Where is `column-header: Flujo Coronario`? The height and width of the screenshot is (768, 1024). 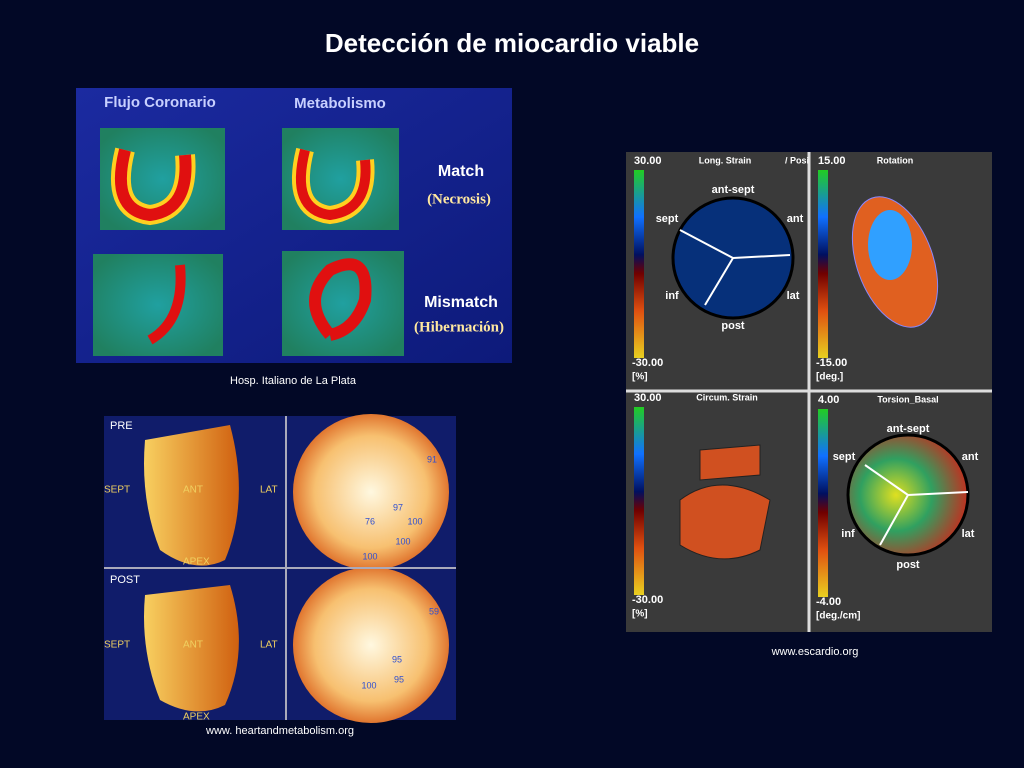 column-header: Flujo Coronario is located at coordinates (160, 102).